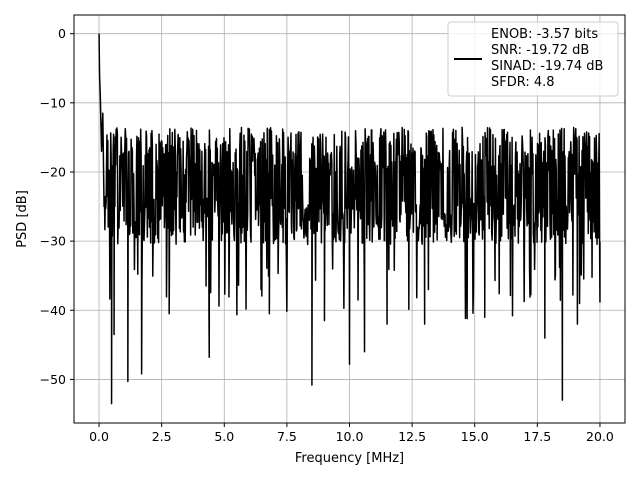 The image size is (640, 480). Describe the element at coordinates (53, 241) in the screenshot. I see `y-tick-label: −30` at that location.